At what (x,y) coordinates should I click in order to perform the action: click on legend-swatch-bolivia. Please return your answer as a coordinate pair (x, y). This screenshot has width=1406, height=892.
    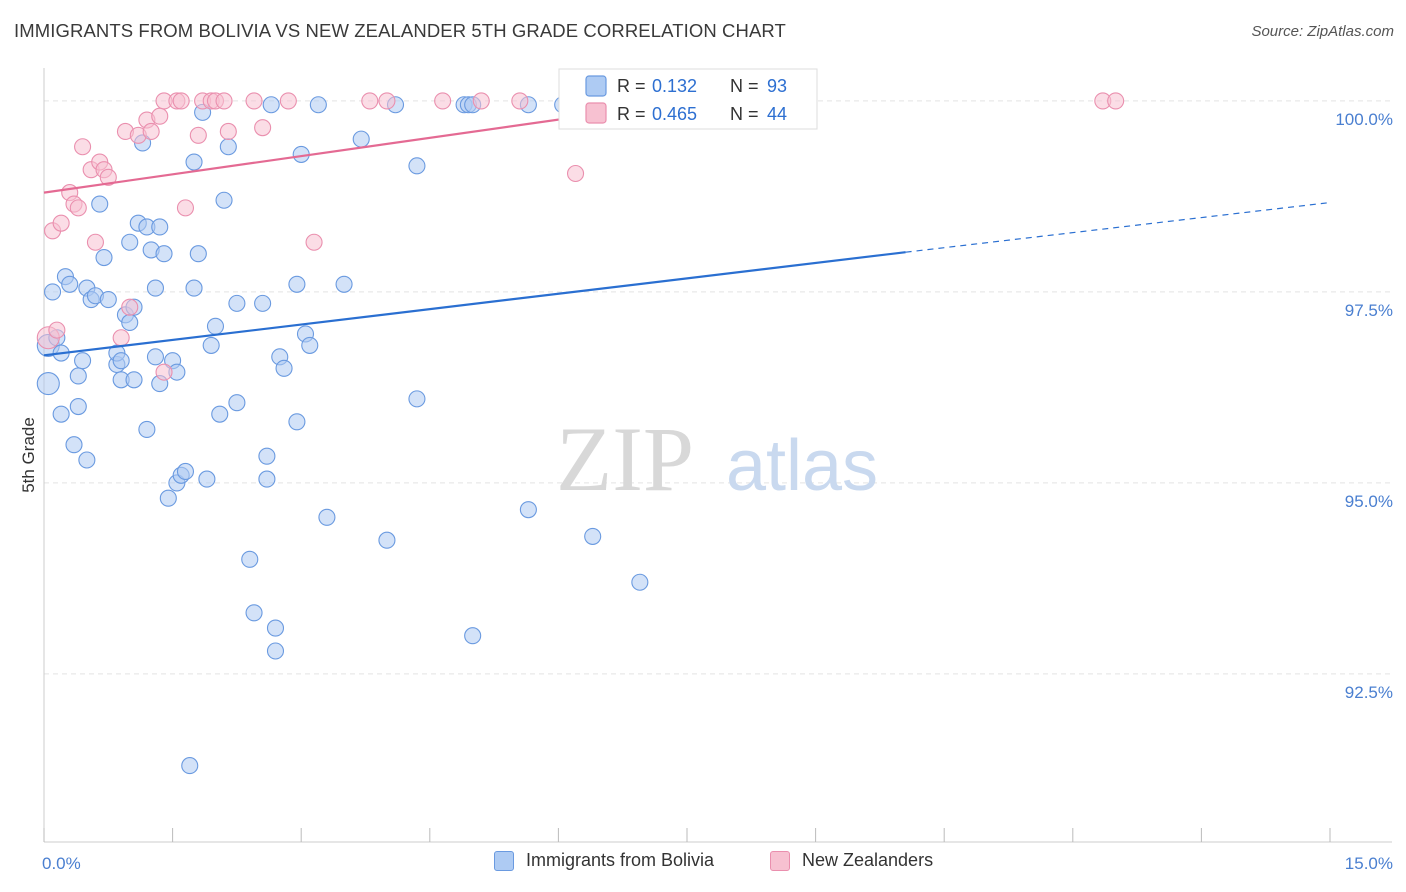
    Looking at the image, I should click on (596, 86).